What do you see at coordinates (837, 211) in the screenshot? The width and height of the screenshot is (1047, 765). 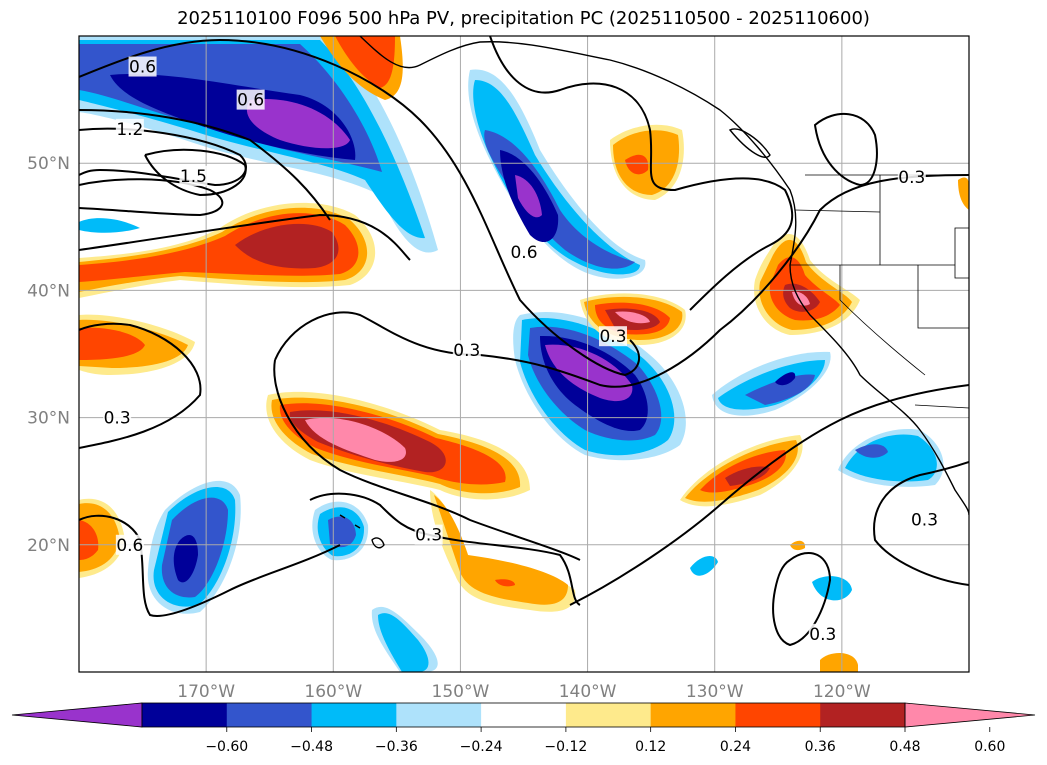 I see `washington-oregon-border` at bounding box center [837, 211].